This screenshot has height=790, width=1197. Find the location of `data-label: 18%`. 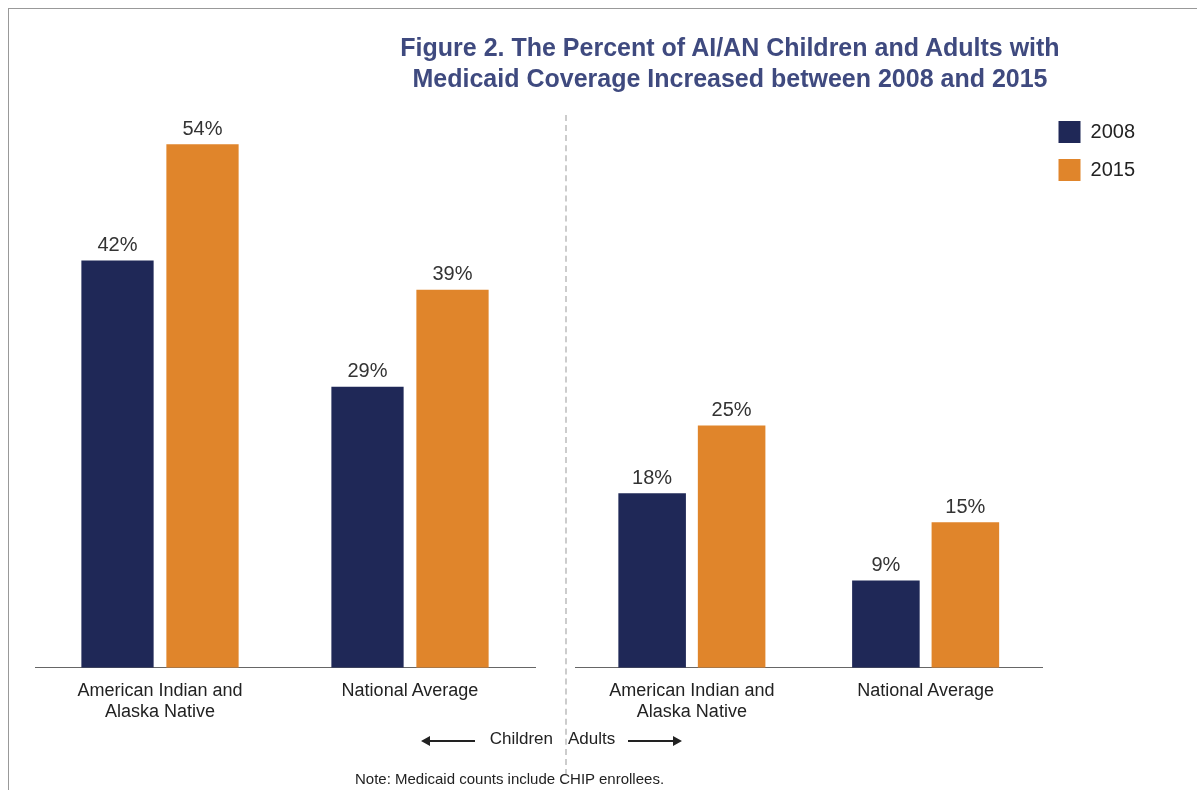

data-label: 18% is located at coordinates (652, 476).